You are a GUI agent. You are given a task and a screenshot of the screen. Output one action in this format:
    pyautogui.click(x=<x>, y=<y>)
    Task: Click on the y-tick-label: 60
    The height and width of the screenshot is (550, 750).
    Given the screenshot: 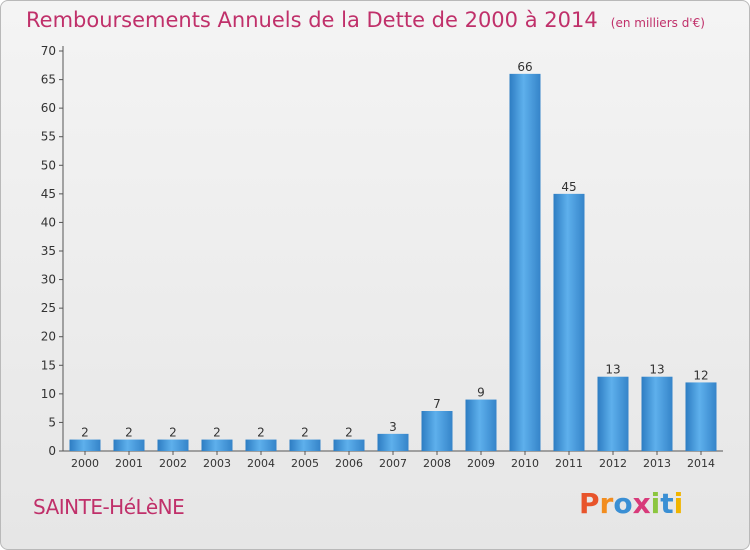 What is the action you would take?
    pyautogui.click(x=48, y=108)
    